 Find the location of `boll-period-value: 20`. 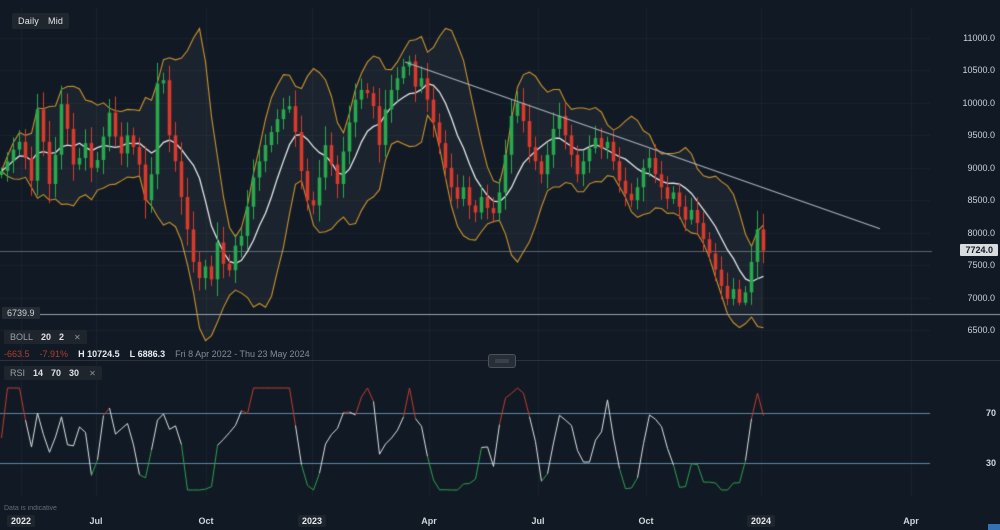

boll-period-value: 20 is located at coordinates (46, 337).